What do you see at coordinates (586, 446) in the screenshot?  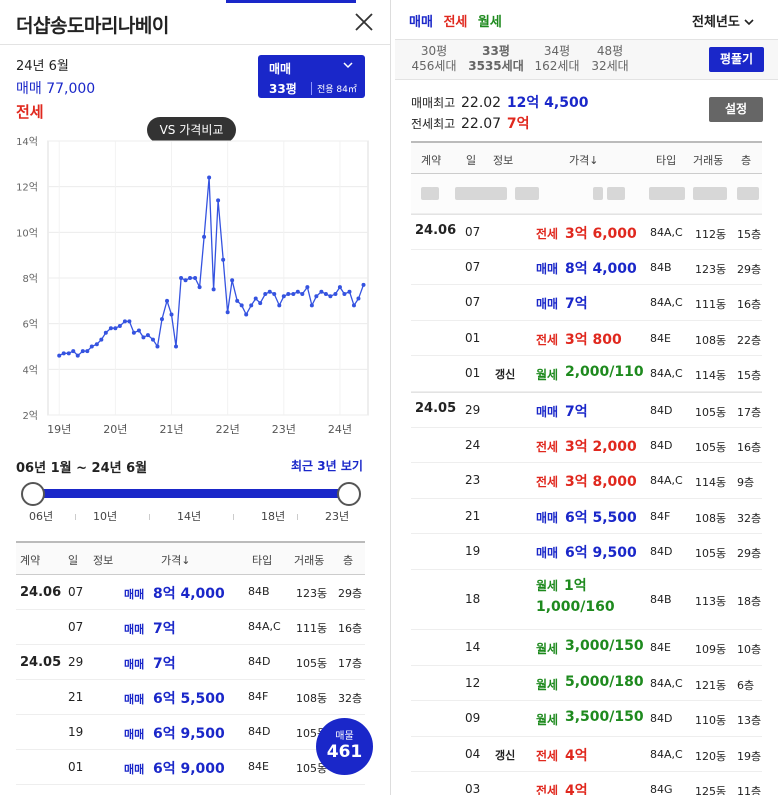 I see `table-row: 24 전세 3억 2,000 84D 105동 16층` at bounding box center [586, 446].